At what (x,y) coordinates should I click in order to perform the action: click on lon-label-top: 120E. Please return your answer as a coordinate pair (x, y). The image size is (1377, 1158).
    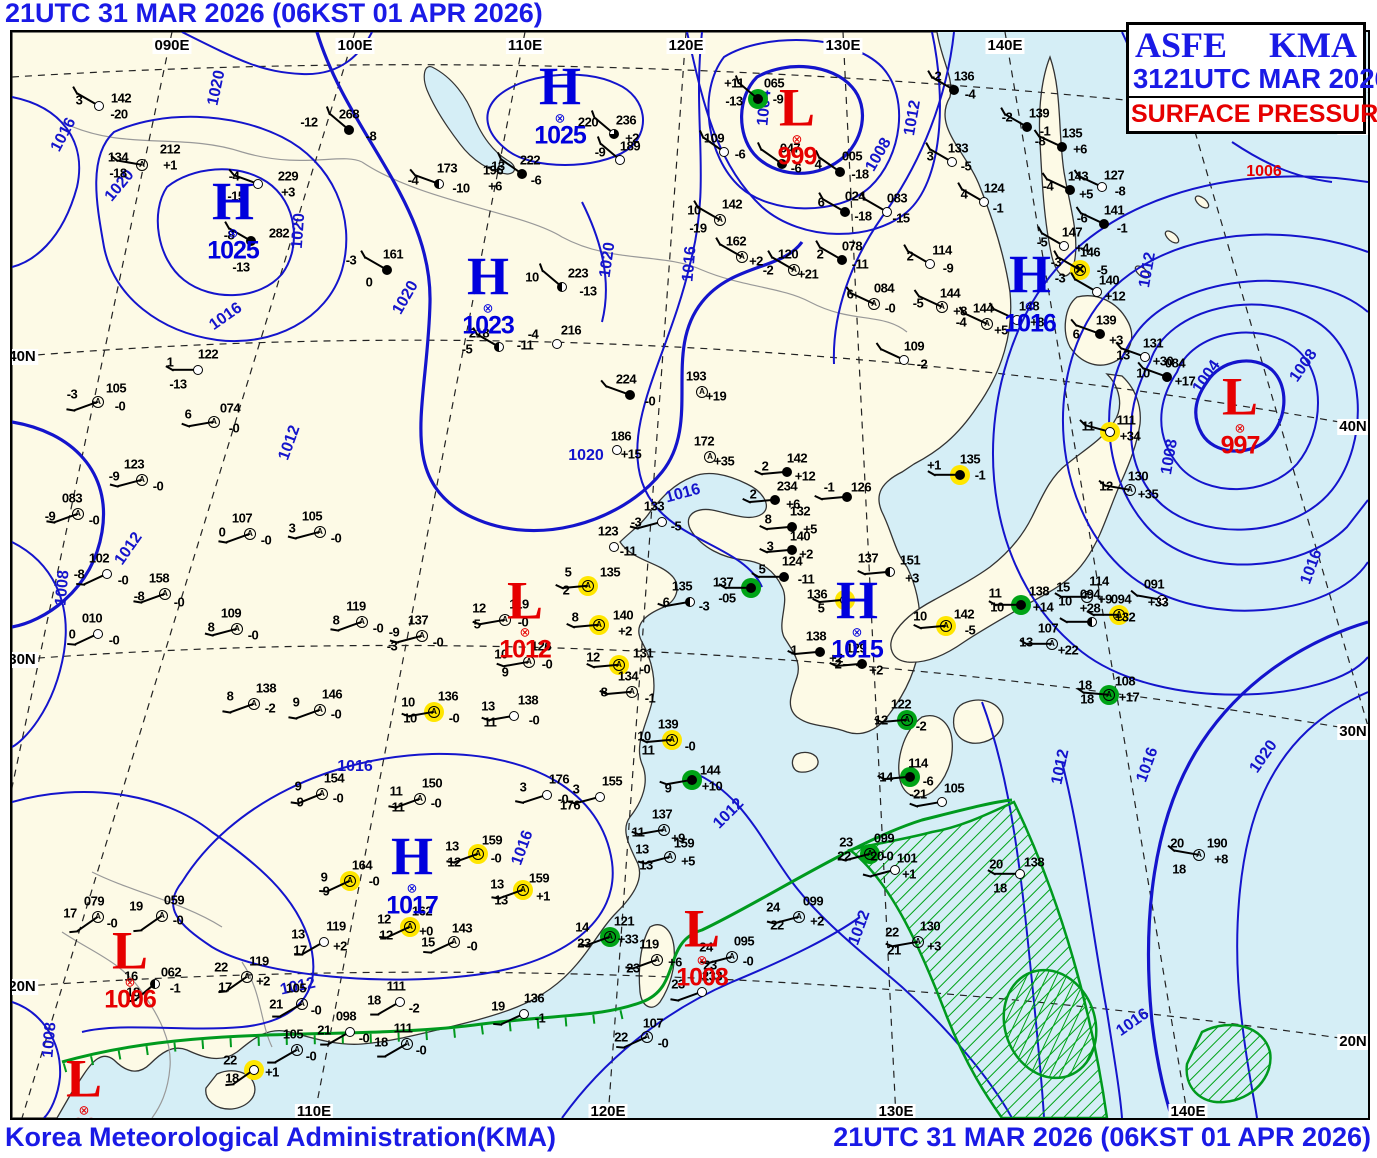
    Looking at the image, I should click on (686, 45).